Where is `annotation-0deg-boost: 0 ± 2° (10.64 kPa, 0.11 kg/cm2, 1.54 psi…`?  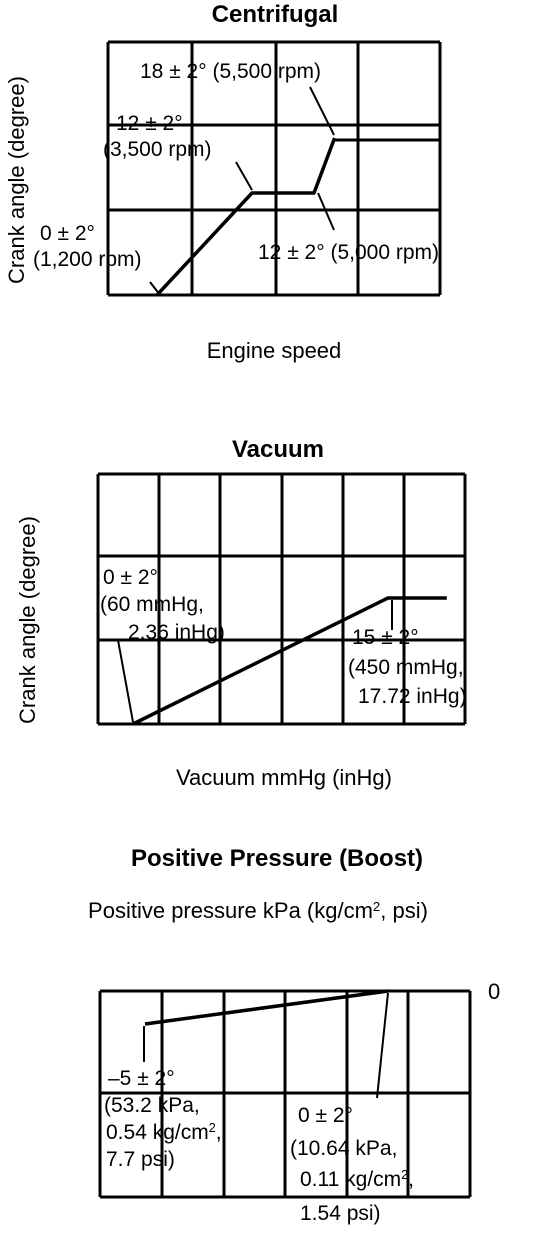 annotation-0deg-boost: 0 ± 2° (10.64 kPa, 0.11 kg/cm2, 1.54 psi… is located at coordinates (355, 1164).